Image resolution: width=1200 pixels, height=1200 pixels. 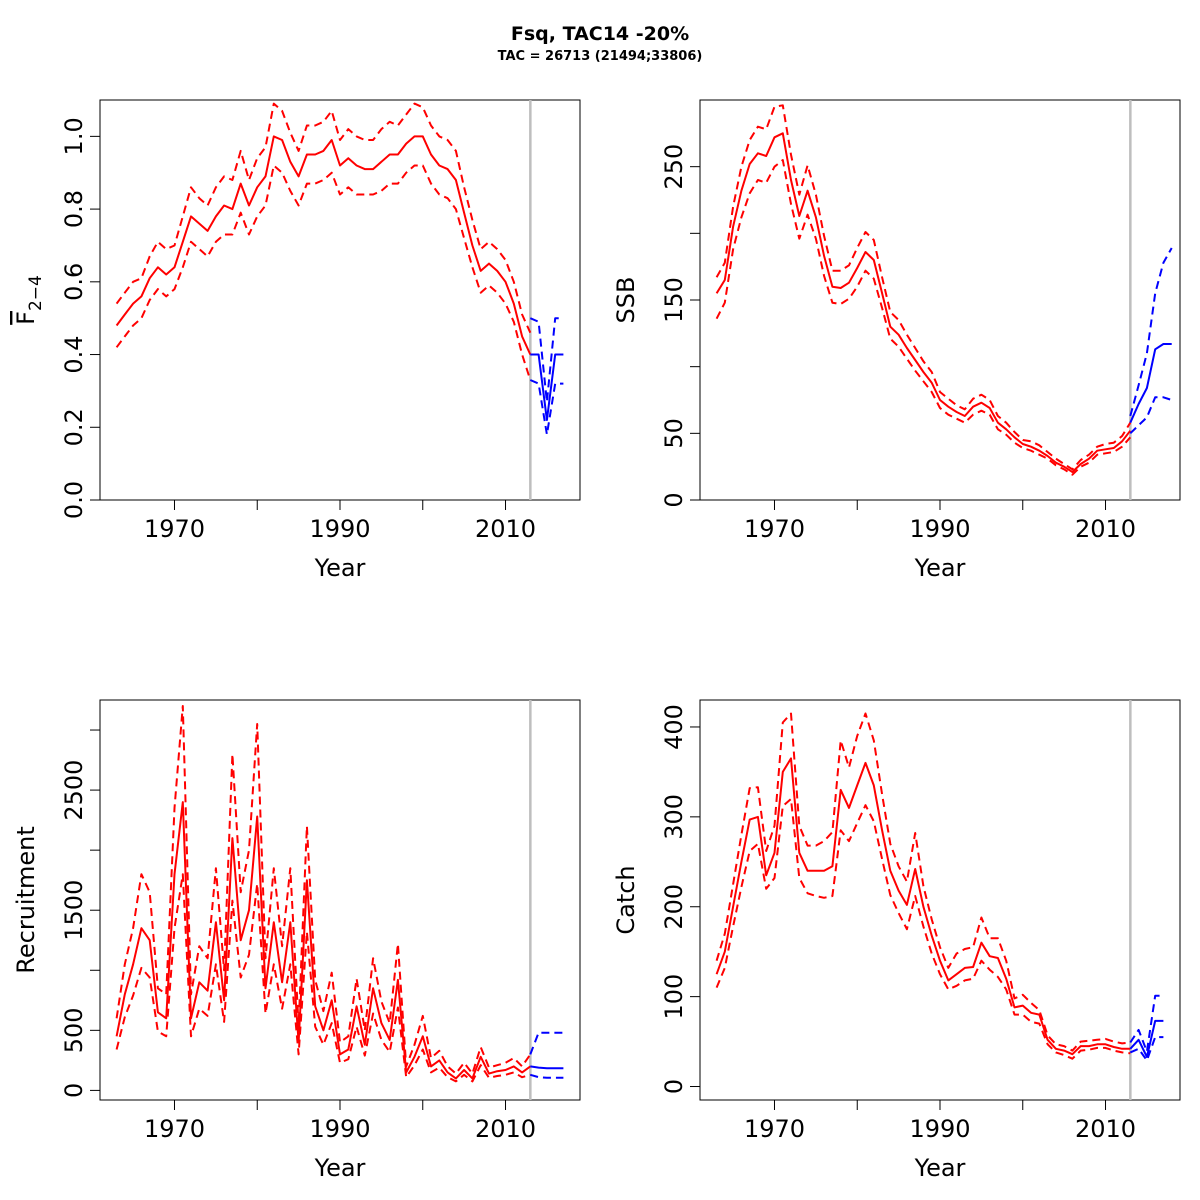 I want to click on y-axis-label: F2−4, so click(x=29, y=300).